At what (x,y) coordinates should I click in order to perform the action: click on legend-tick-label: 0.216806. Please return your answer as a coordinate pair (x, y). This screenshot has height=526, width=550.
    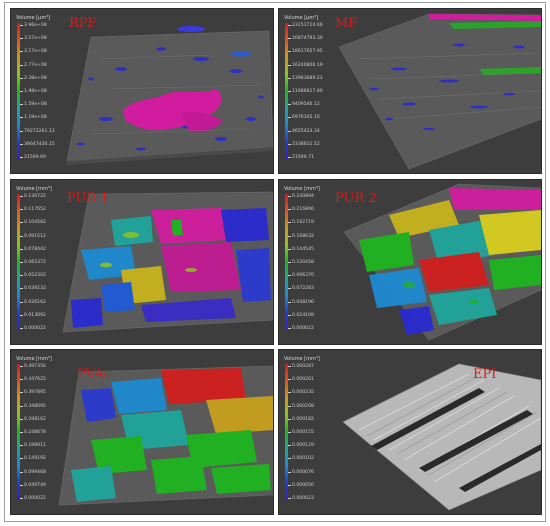
    Looking at the image, I should click on (301, 210).